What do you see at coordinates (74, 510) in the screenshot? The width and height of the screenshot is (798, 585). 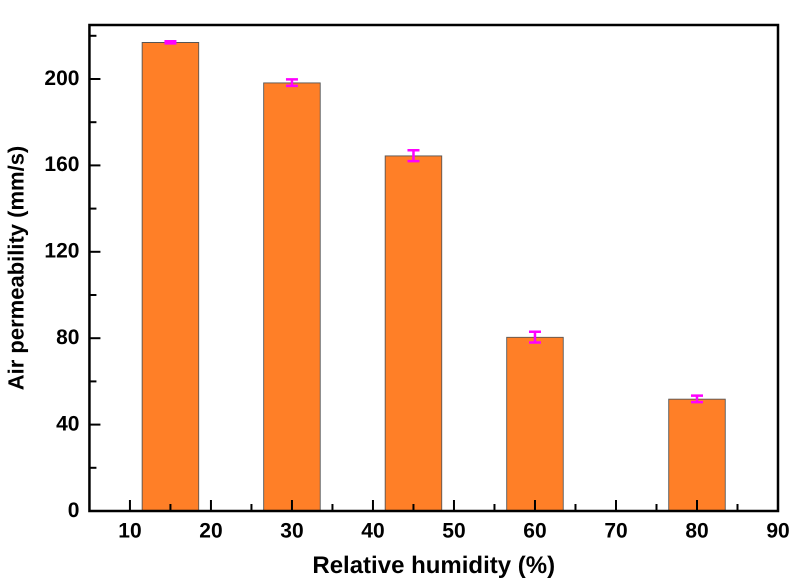 I see `y-tick-label: 0` at bounding box center [74, 510].